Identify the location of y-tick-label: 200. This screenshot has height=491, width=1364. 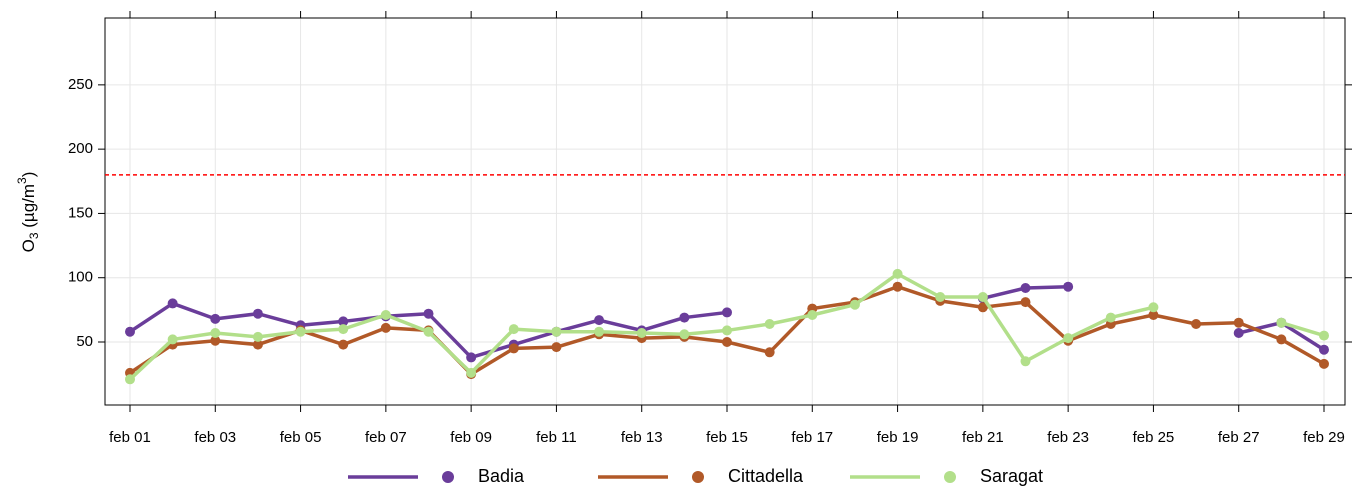
(80, 148).